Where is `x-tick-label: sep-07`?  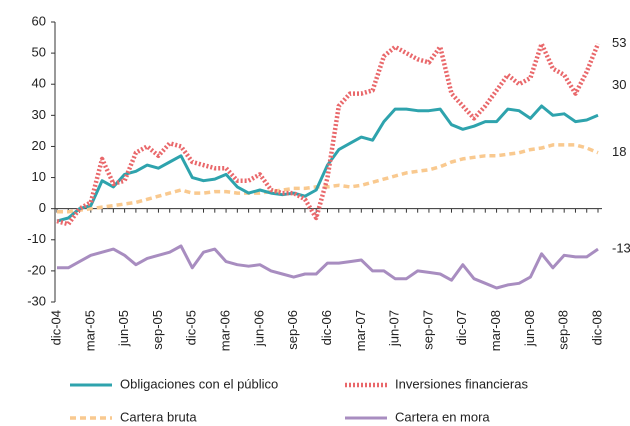 x-tick-label: sep-07 is located at coordinates (427, 330).